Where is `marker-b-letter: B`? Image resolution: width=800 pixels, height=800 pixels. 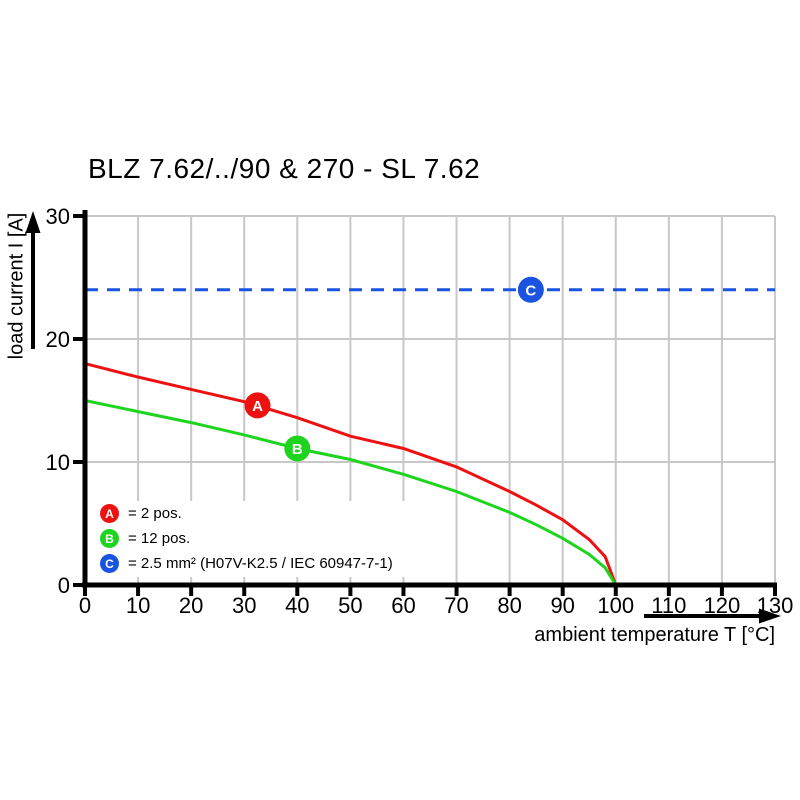
marker-b-letter: B is located at coordinates (297, 449).